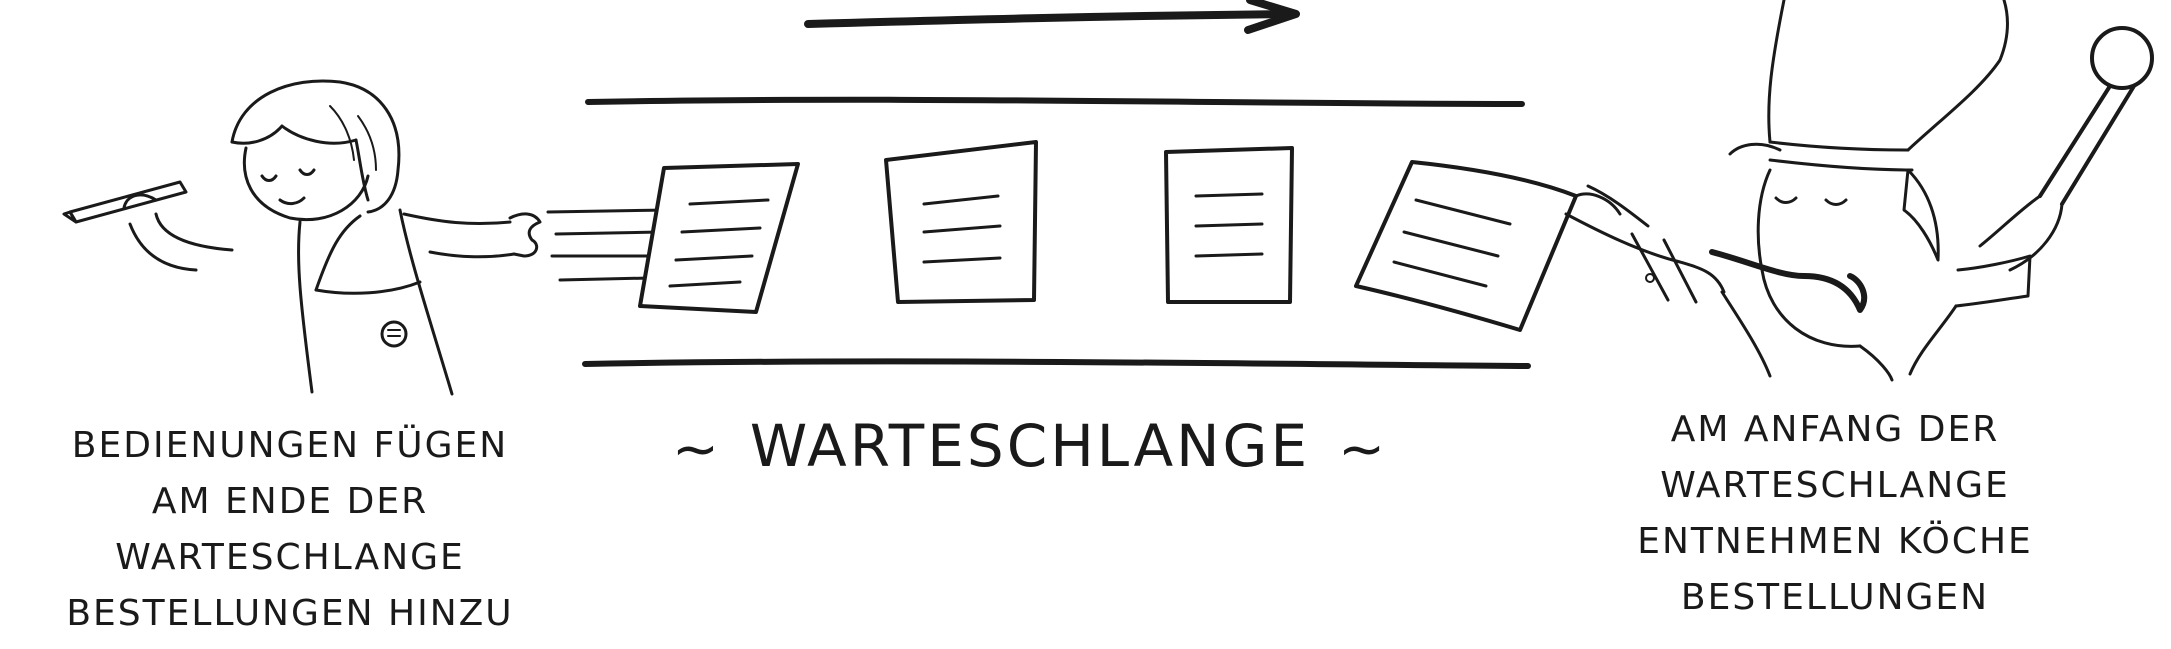 The image size is (2171, 649). I want to click on tilde-right-decoration: ~, so click(1363, 450).